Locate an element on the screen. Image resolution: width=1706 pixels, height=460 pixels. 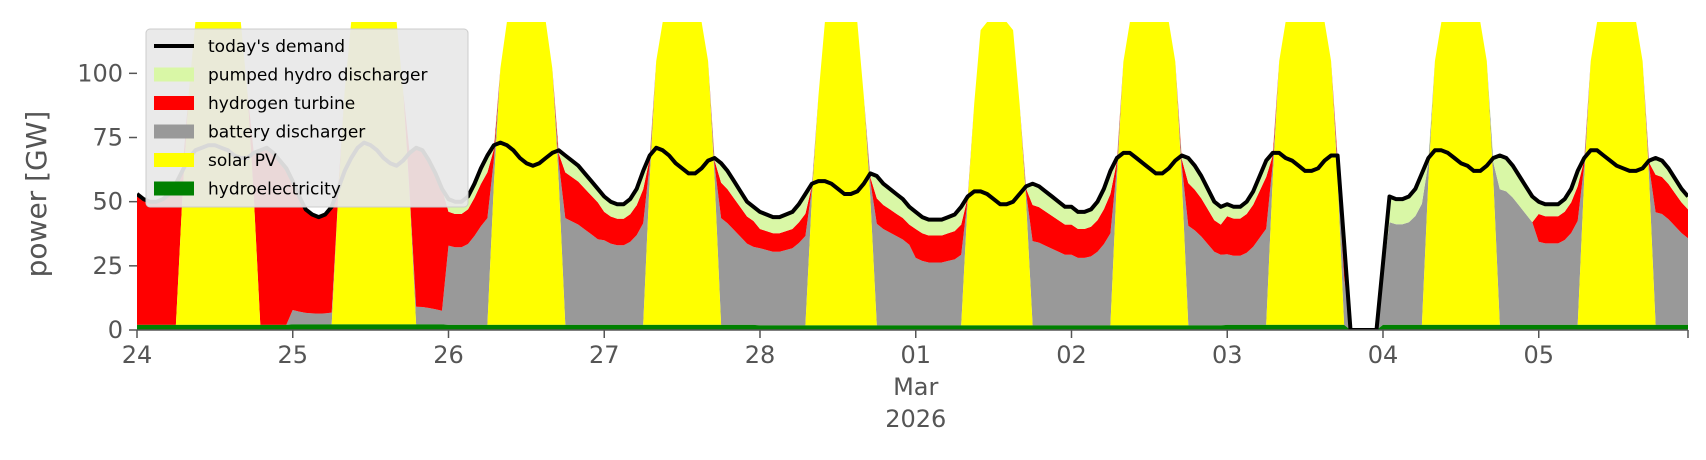
x-tick-label: 2026 is located at coordinates (915, 419).